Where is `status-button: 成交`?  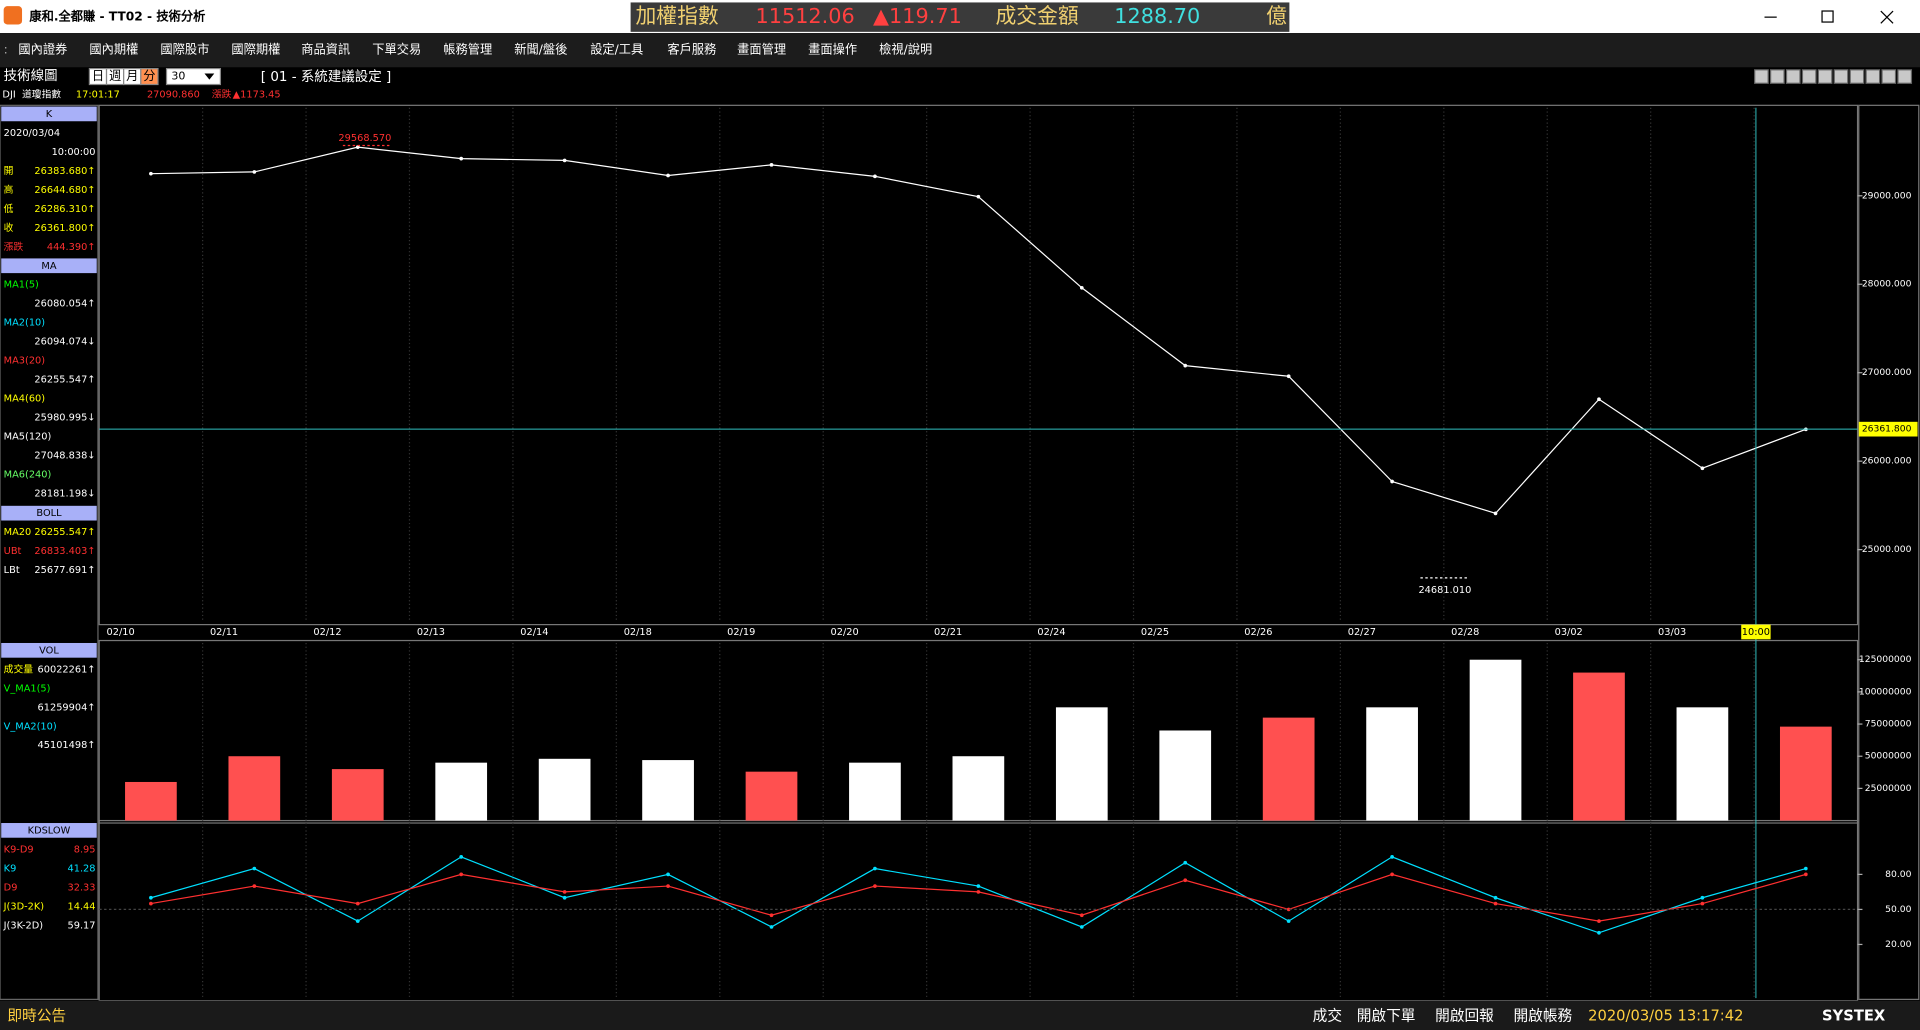 status-button: 成交 is located at coordinates (1328, 1016).